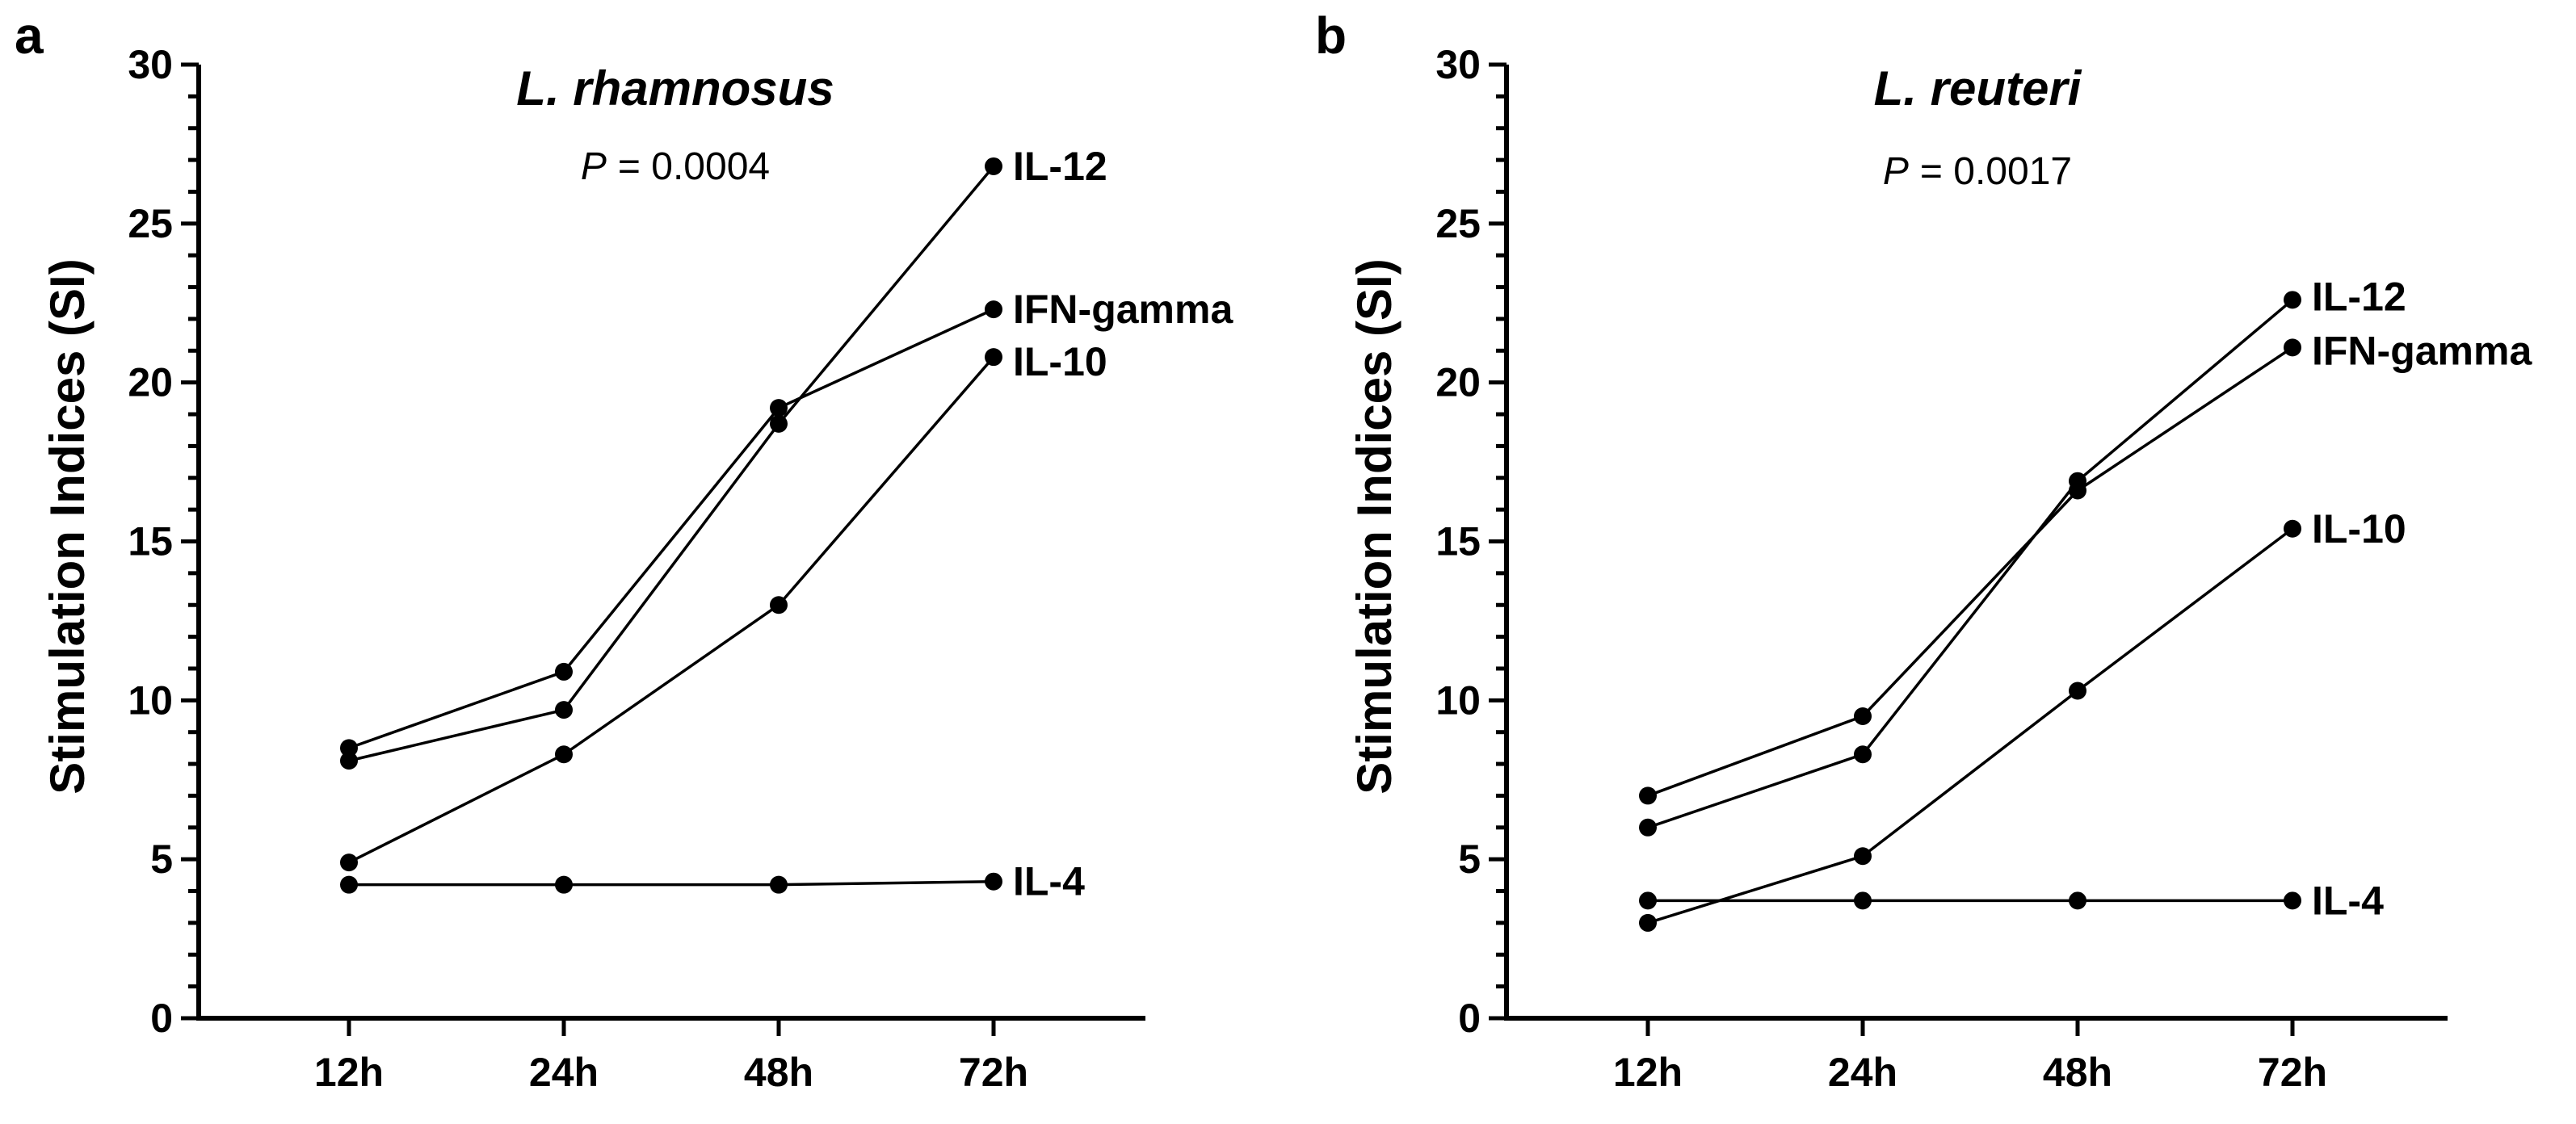  I want to click on p-value: = 0.0017, so click(1996, 171).